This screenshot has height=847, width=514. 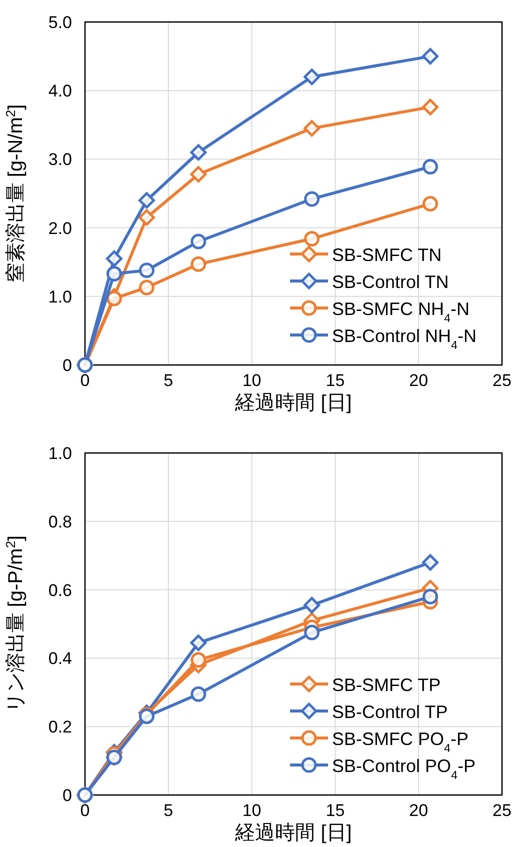 I want to click on y-tick-label: 5.0, so click(x=60, y=22).